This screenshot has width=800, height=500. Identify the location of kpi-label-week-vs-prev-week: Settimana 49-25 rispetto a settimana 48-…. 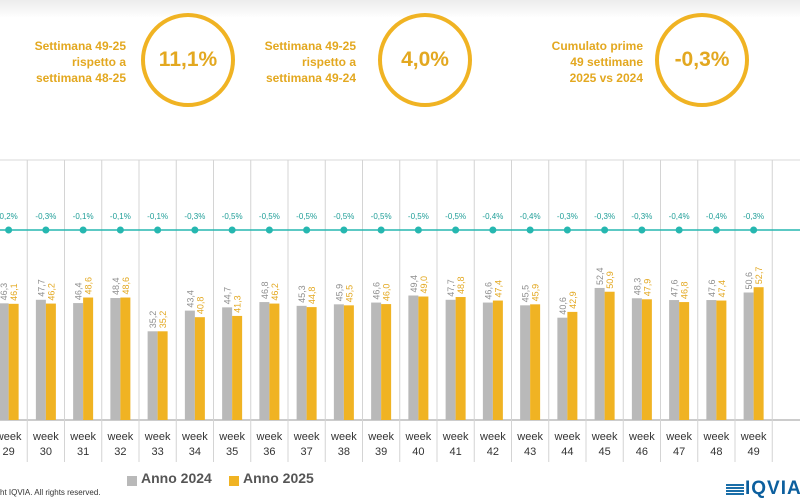
(63, 62).